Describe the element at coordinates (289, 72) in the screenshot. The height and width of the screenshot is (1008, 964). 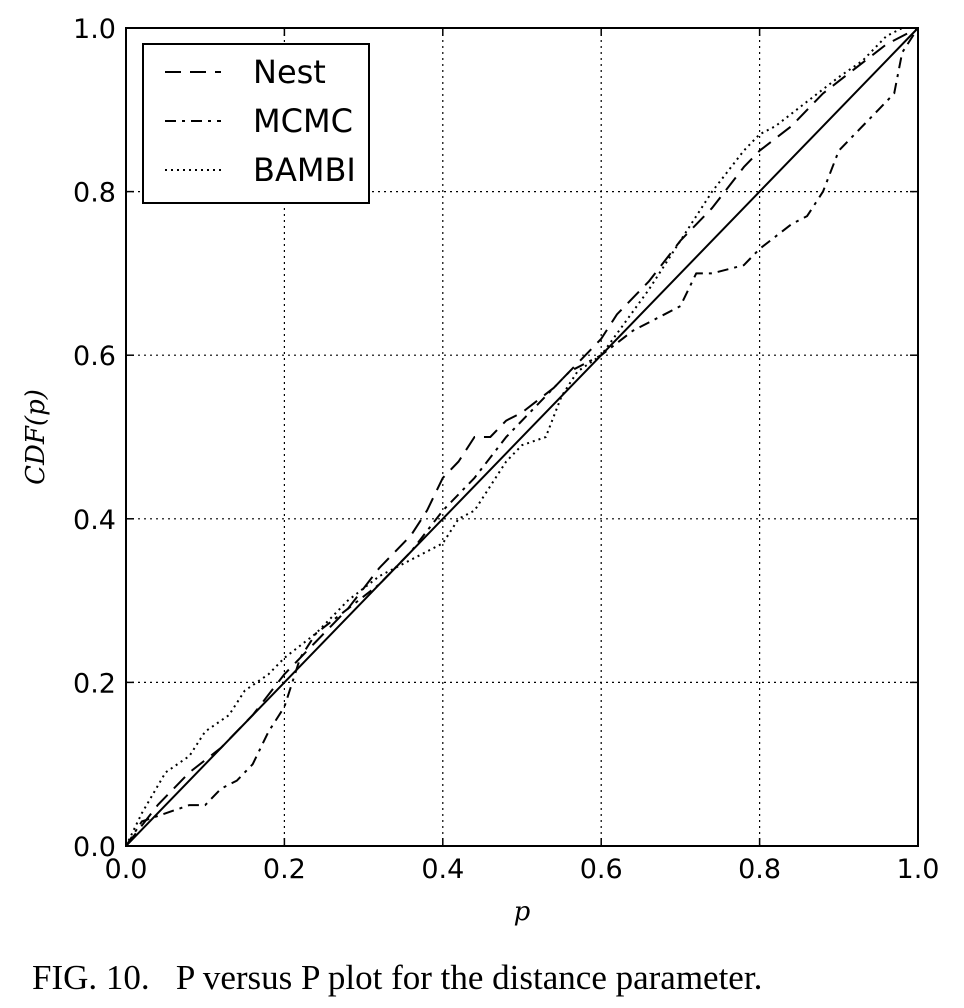
I see `legend-label-nest: Nest` at that location.